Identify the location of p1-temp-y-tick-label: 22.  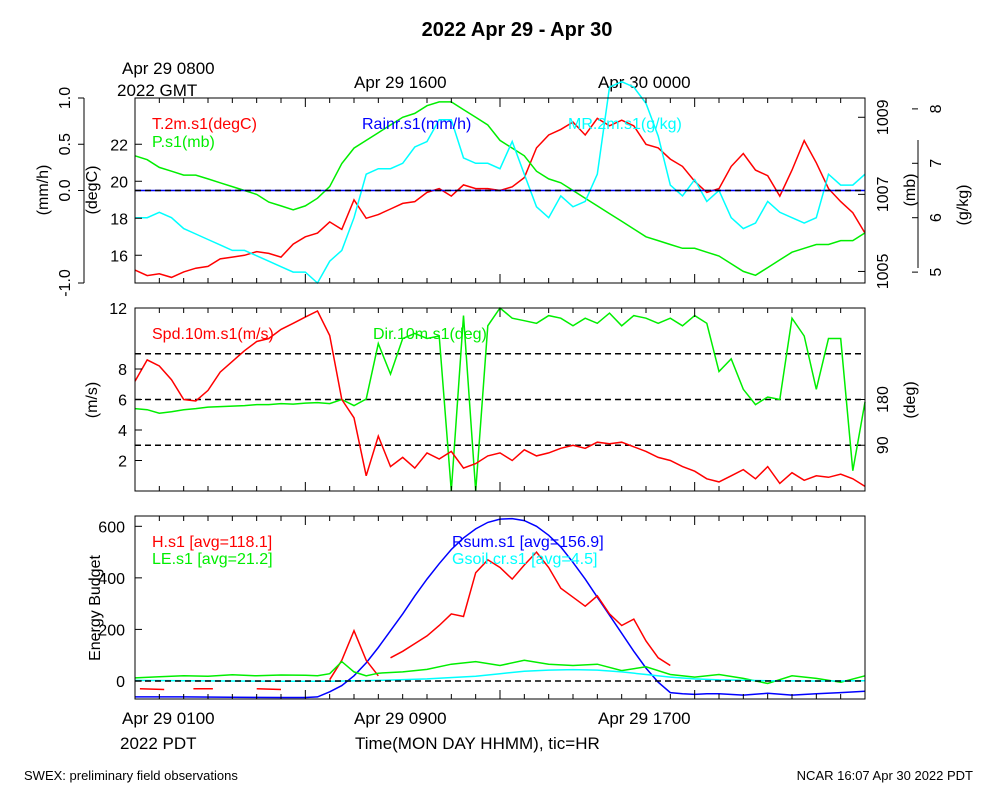
(119, 145).